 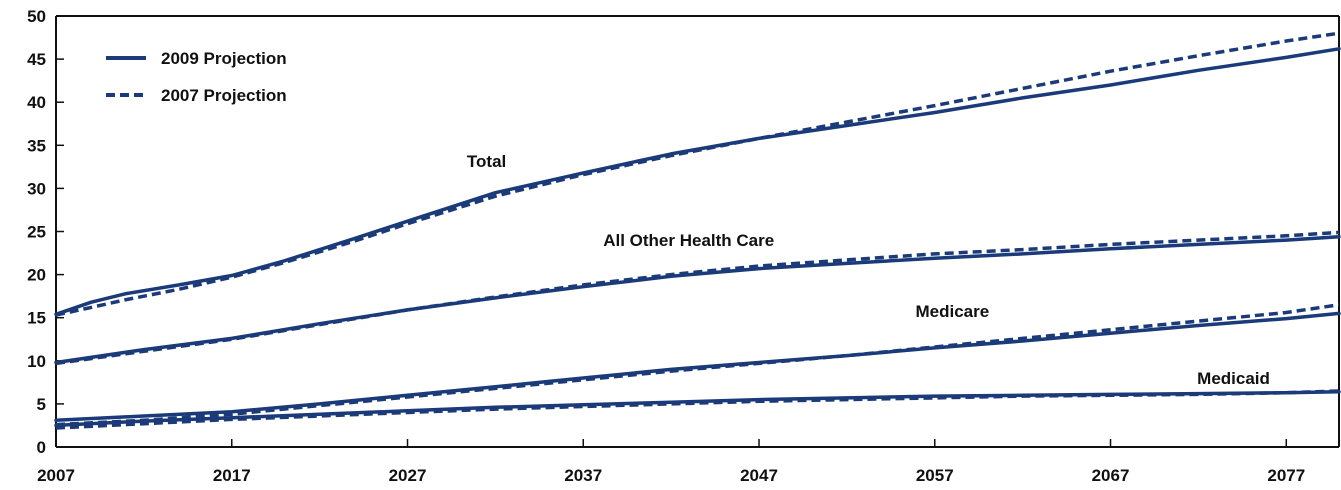 I want to click on y-tick-label: 10, so click(x=36, y=361).